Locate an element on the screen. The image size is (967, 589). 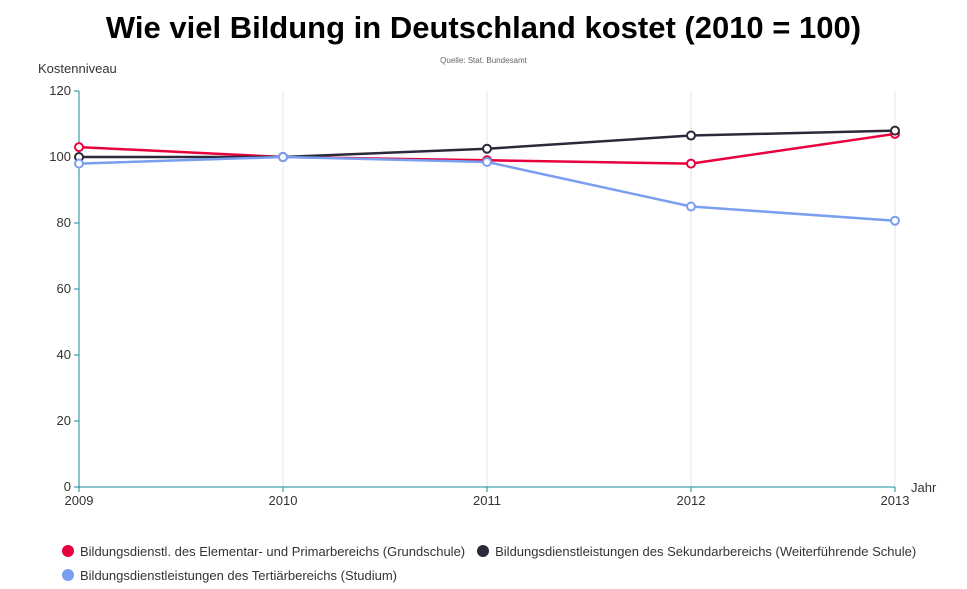
x-tick-label: 2013 is located at coordinates (895, 500).